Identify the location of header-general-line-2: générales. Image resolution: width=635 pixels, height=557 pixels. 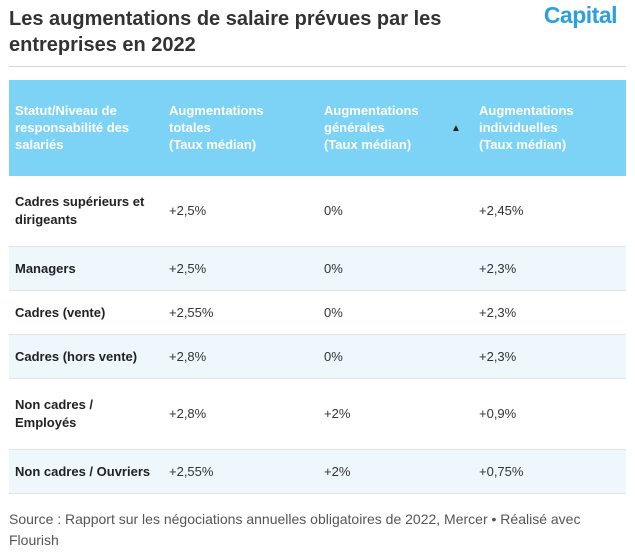
(354, 127).